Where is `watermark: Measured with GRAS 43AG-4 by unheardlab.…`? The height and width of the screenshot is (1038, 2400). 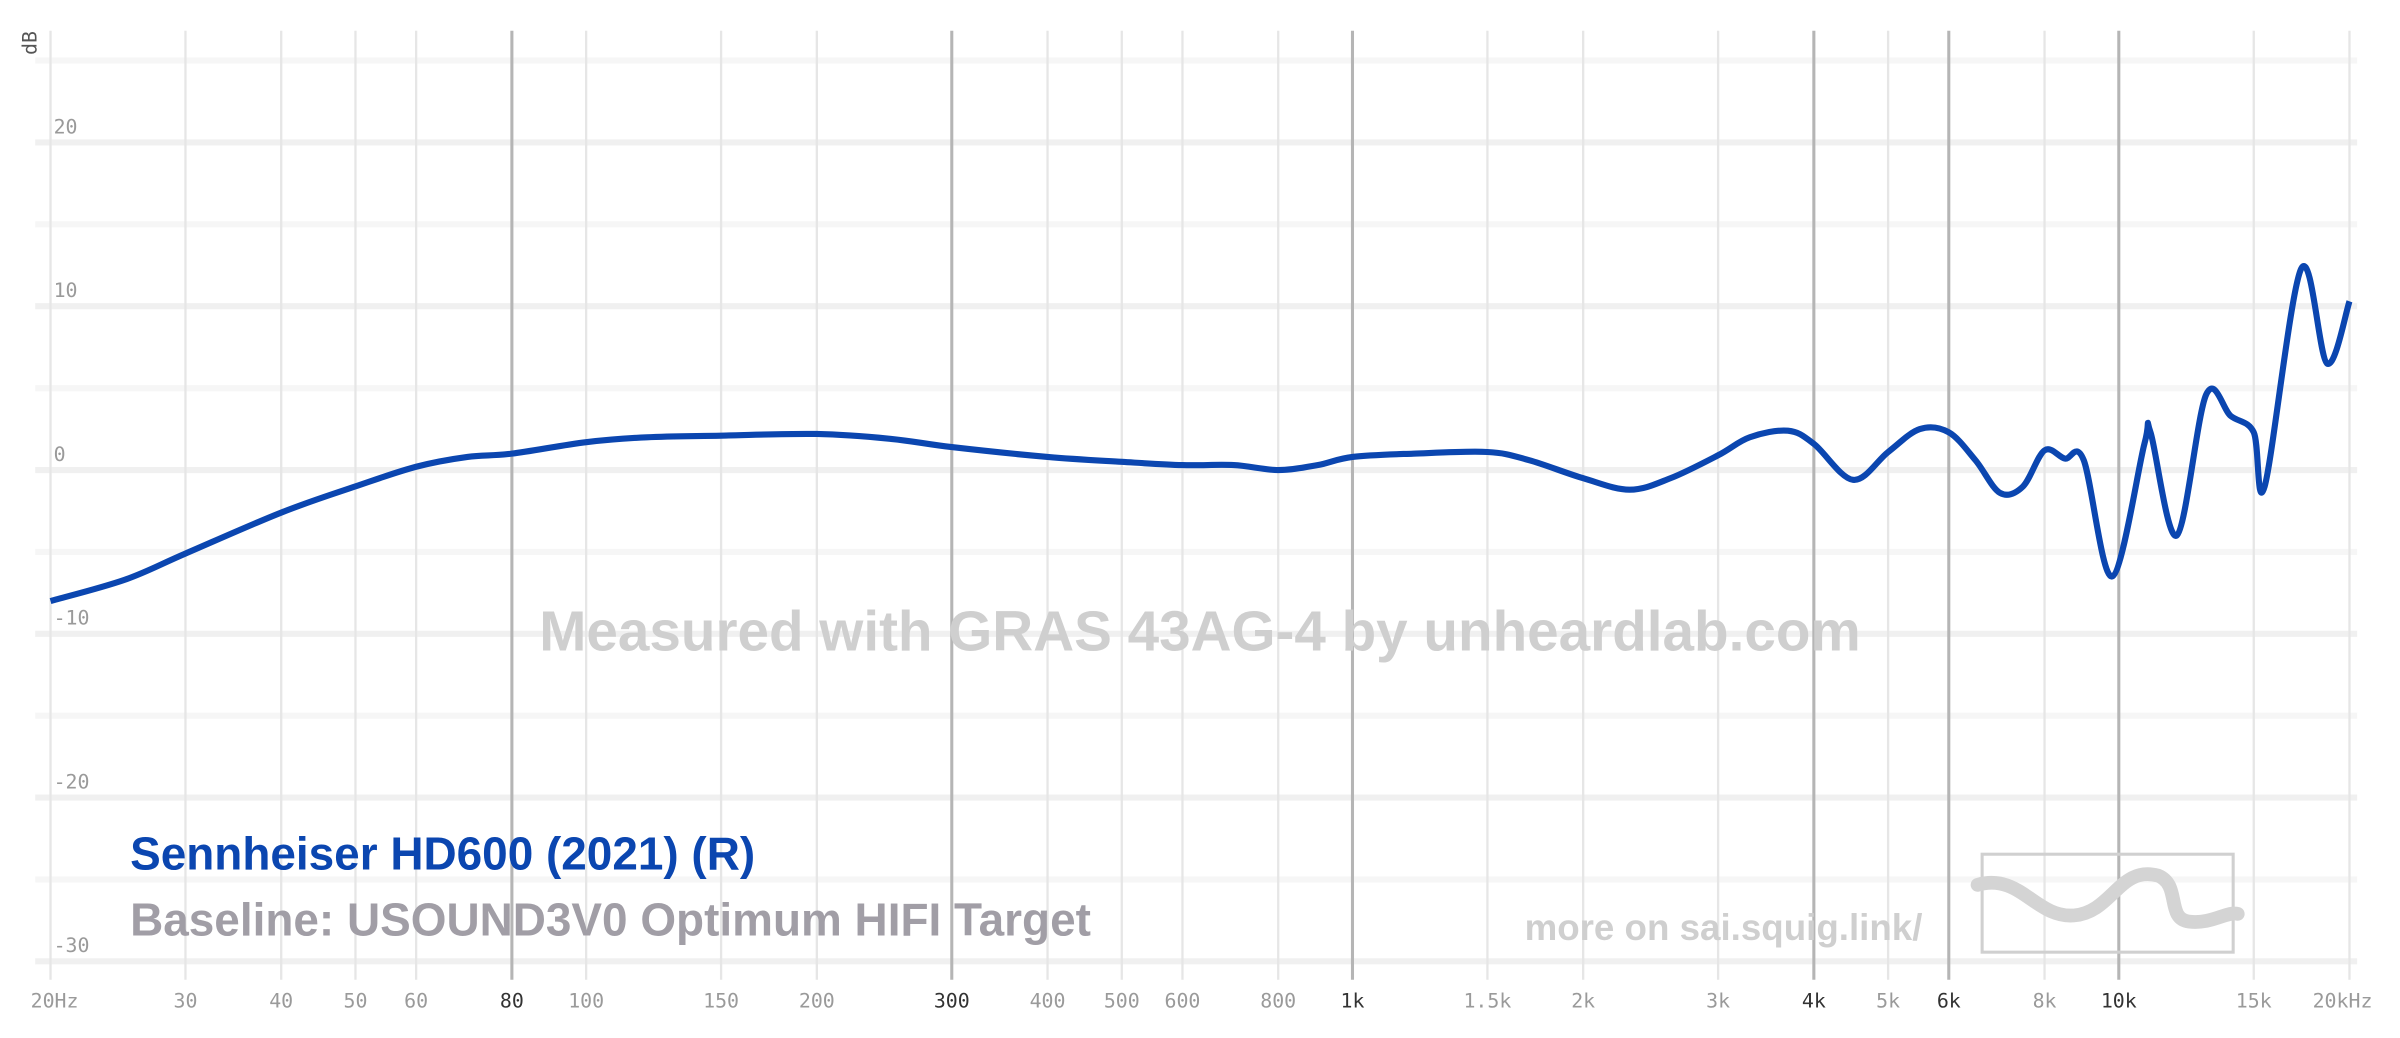 watermark: Measured with GRAS 43AG-4 by unheardlab.… is located at coordinates (1200, 632).